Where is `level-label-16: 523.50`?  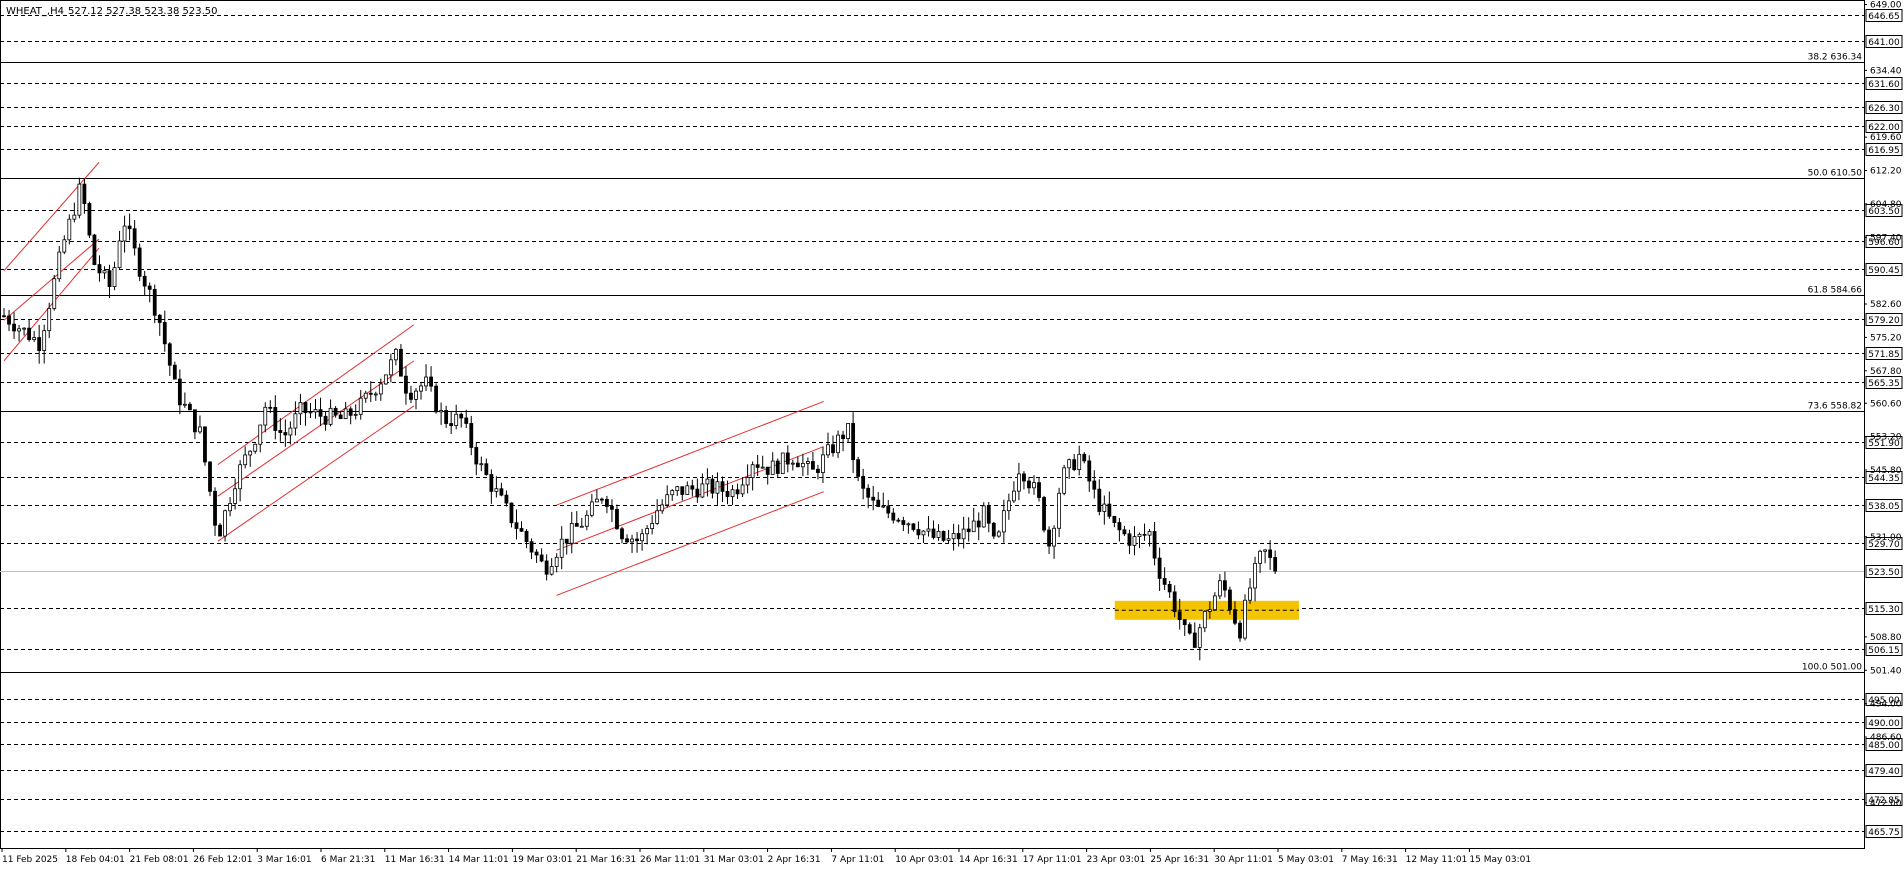 level-label-16: 523.50 is located at coordinates (1884, 573).